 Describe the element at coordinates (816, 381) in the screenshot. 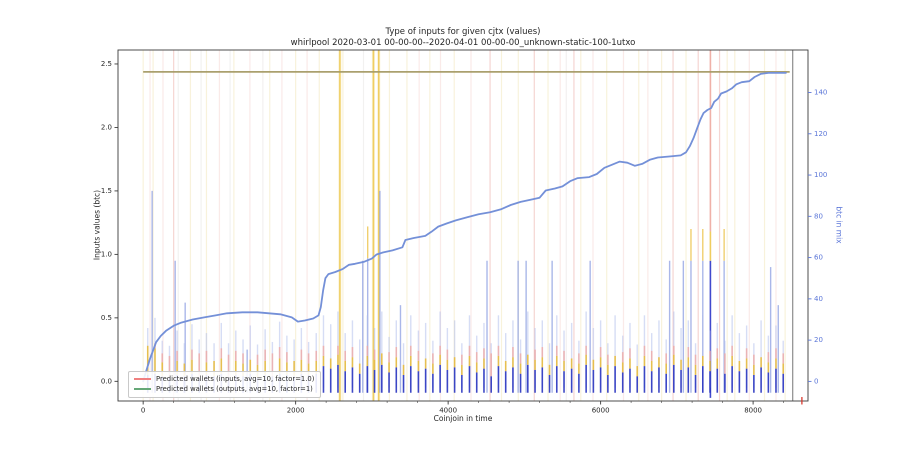

I see `right-tick-label: 0` at that location.